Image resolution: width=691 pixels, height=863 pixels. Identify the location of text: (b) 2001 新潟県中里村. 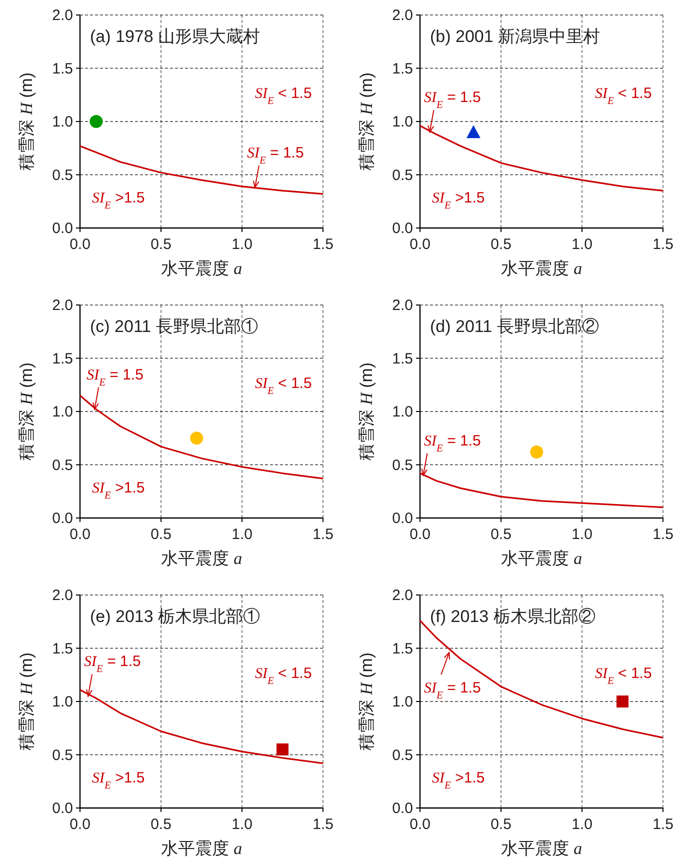
(515, 36).